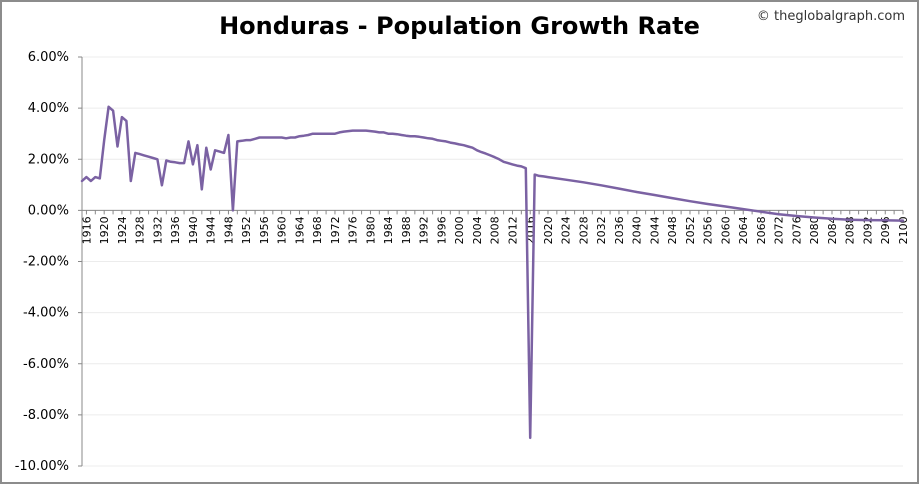  Describe the element at coordinates (211, 230) in the screenshot. I see `x-tick-label: 1944` at that location.